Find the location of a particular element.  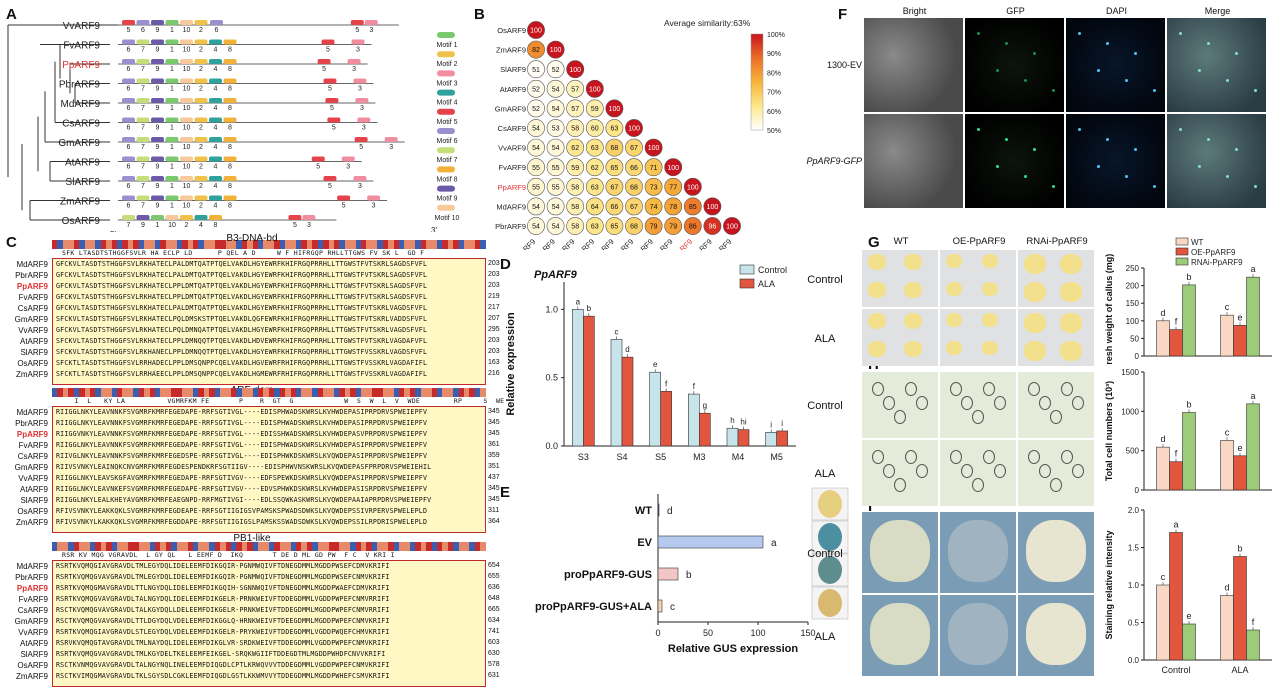

significance-letter: d is located at coordinates (1162, 439).